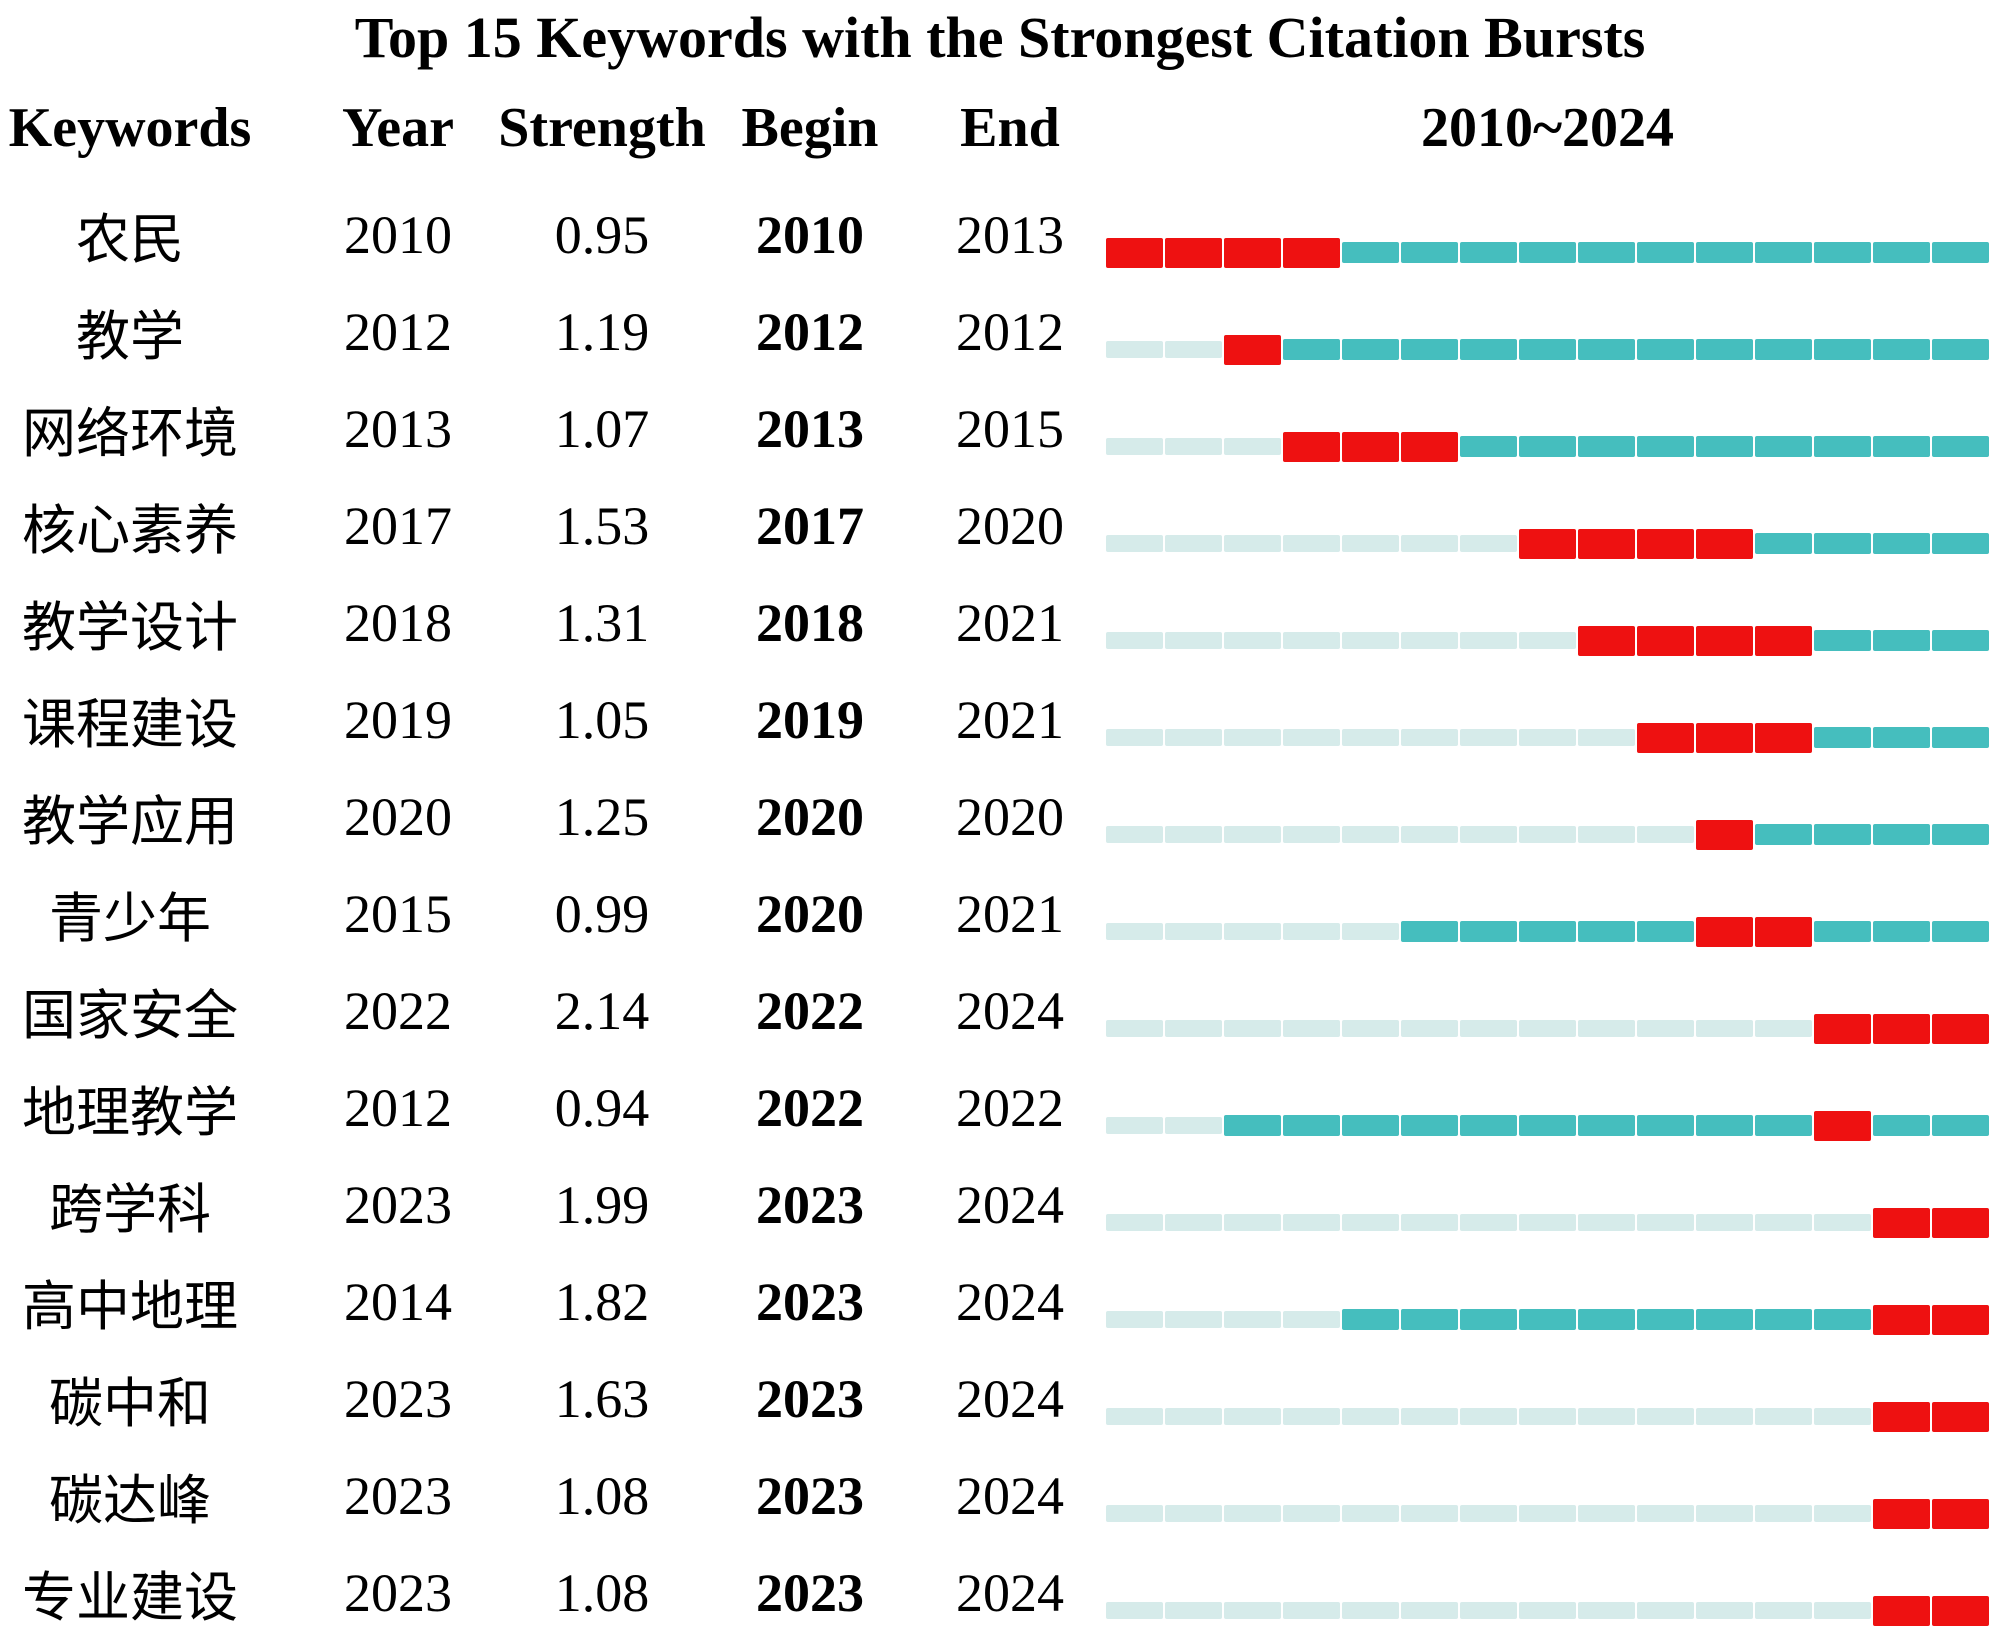 Image resolution: width=2000 pixels, height=1644 pixels. Describe the element at coordinates (1606, 252) in the screenshot. I see `timeline-segment-2018-active` at that location.